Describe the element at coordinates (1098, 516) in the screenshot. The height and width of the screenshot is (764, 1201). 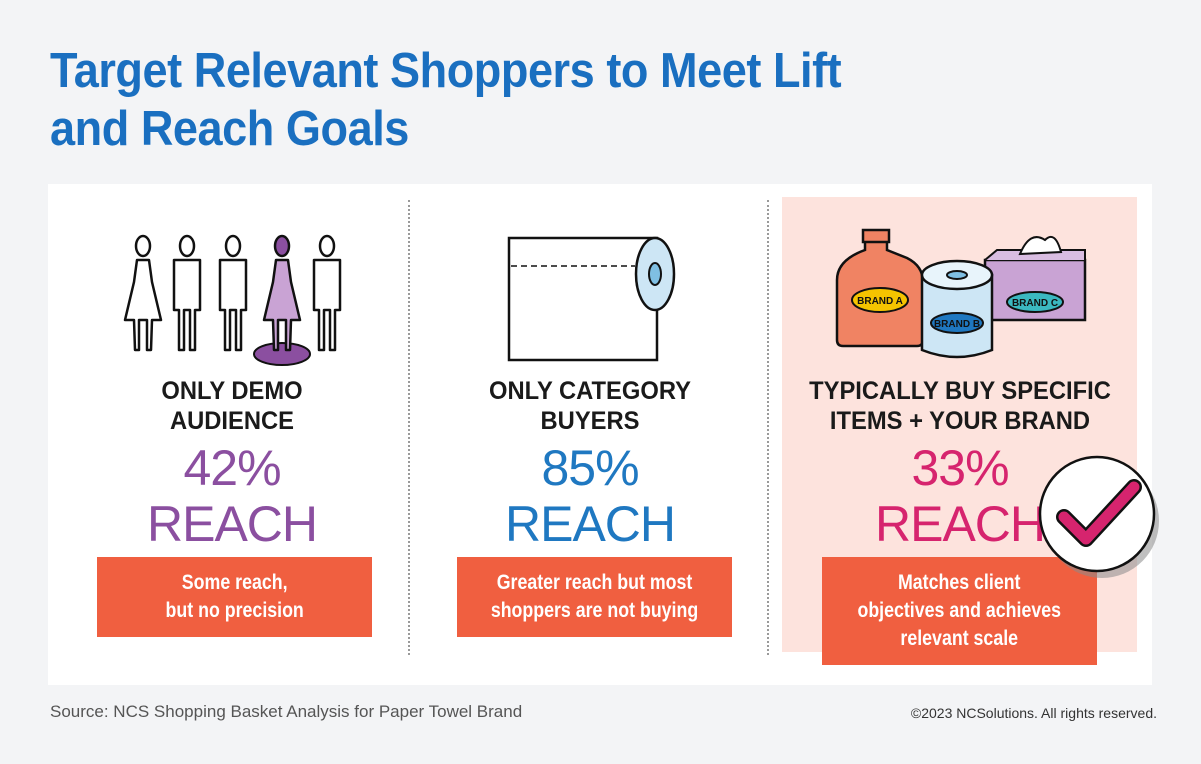
I see `checkmark-icon` at that location.